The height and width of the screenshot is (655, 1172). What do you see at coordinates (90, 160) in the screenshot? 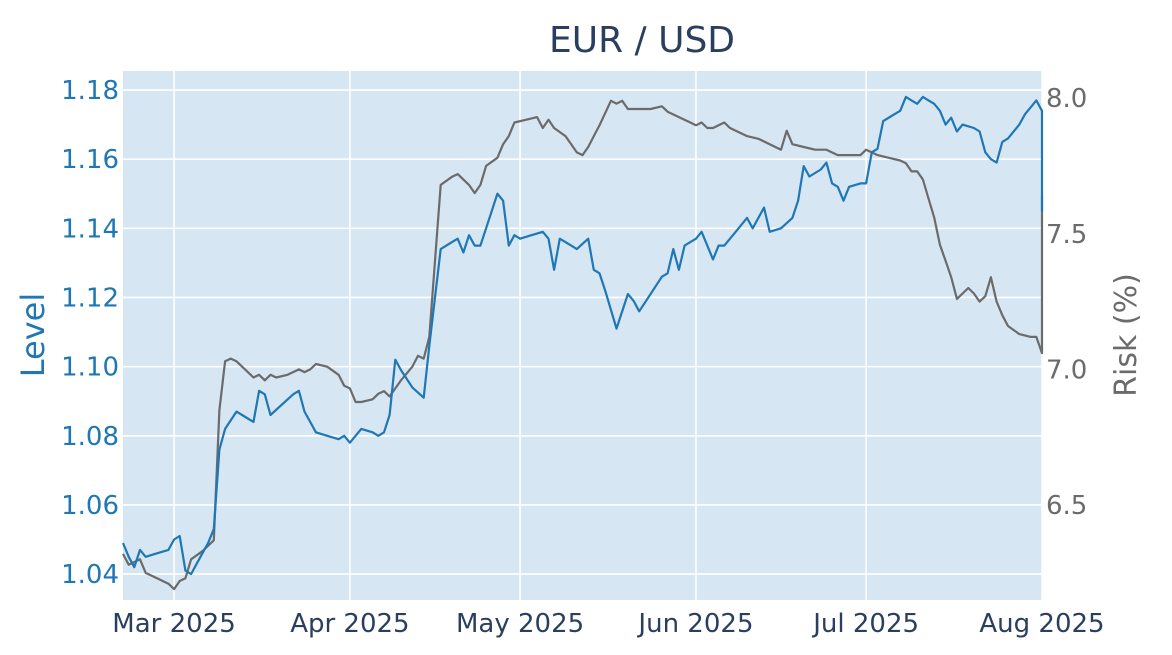
I see `y-left-tick-label: 1.16` at bounding box center [90, 160].